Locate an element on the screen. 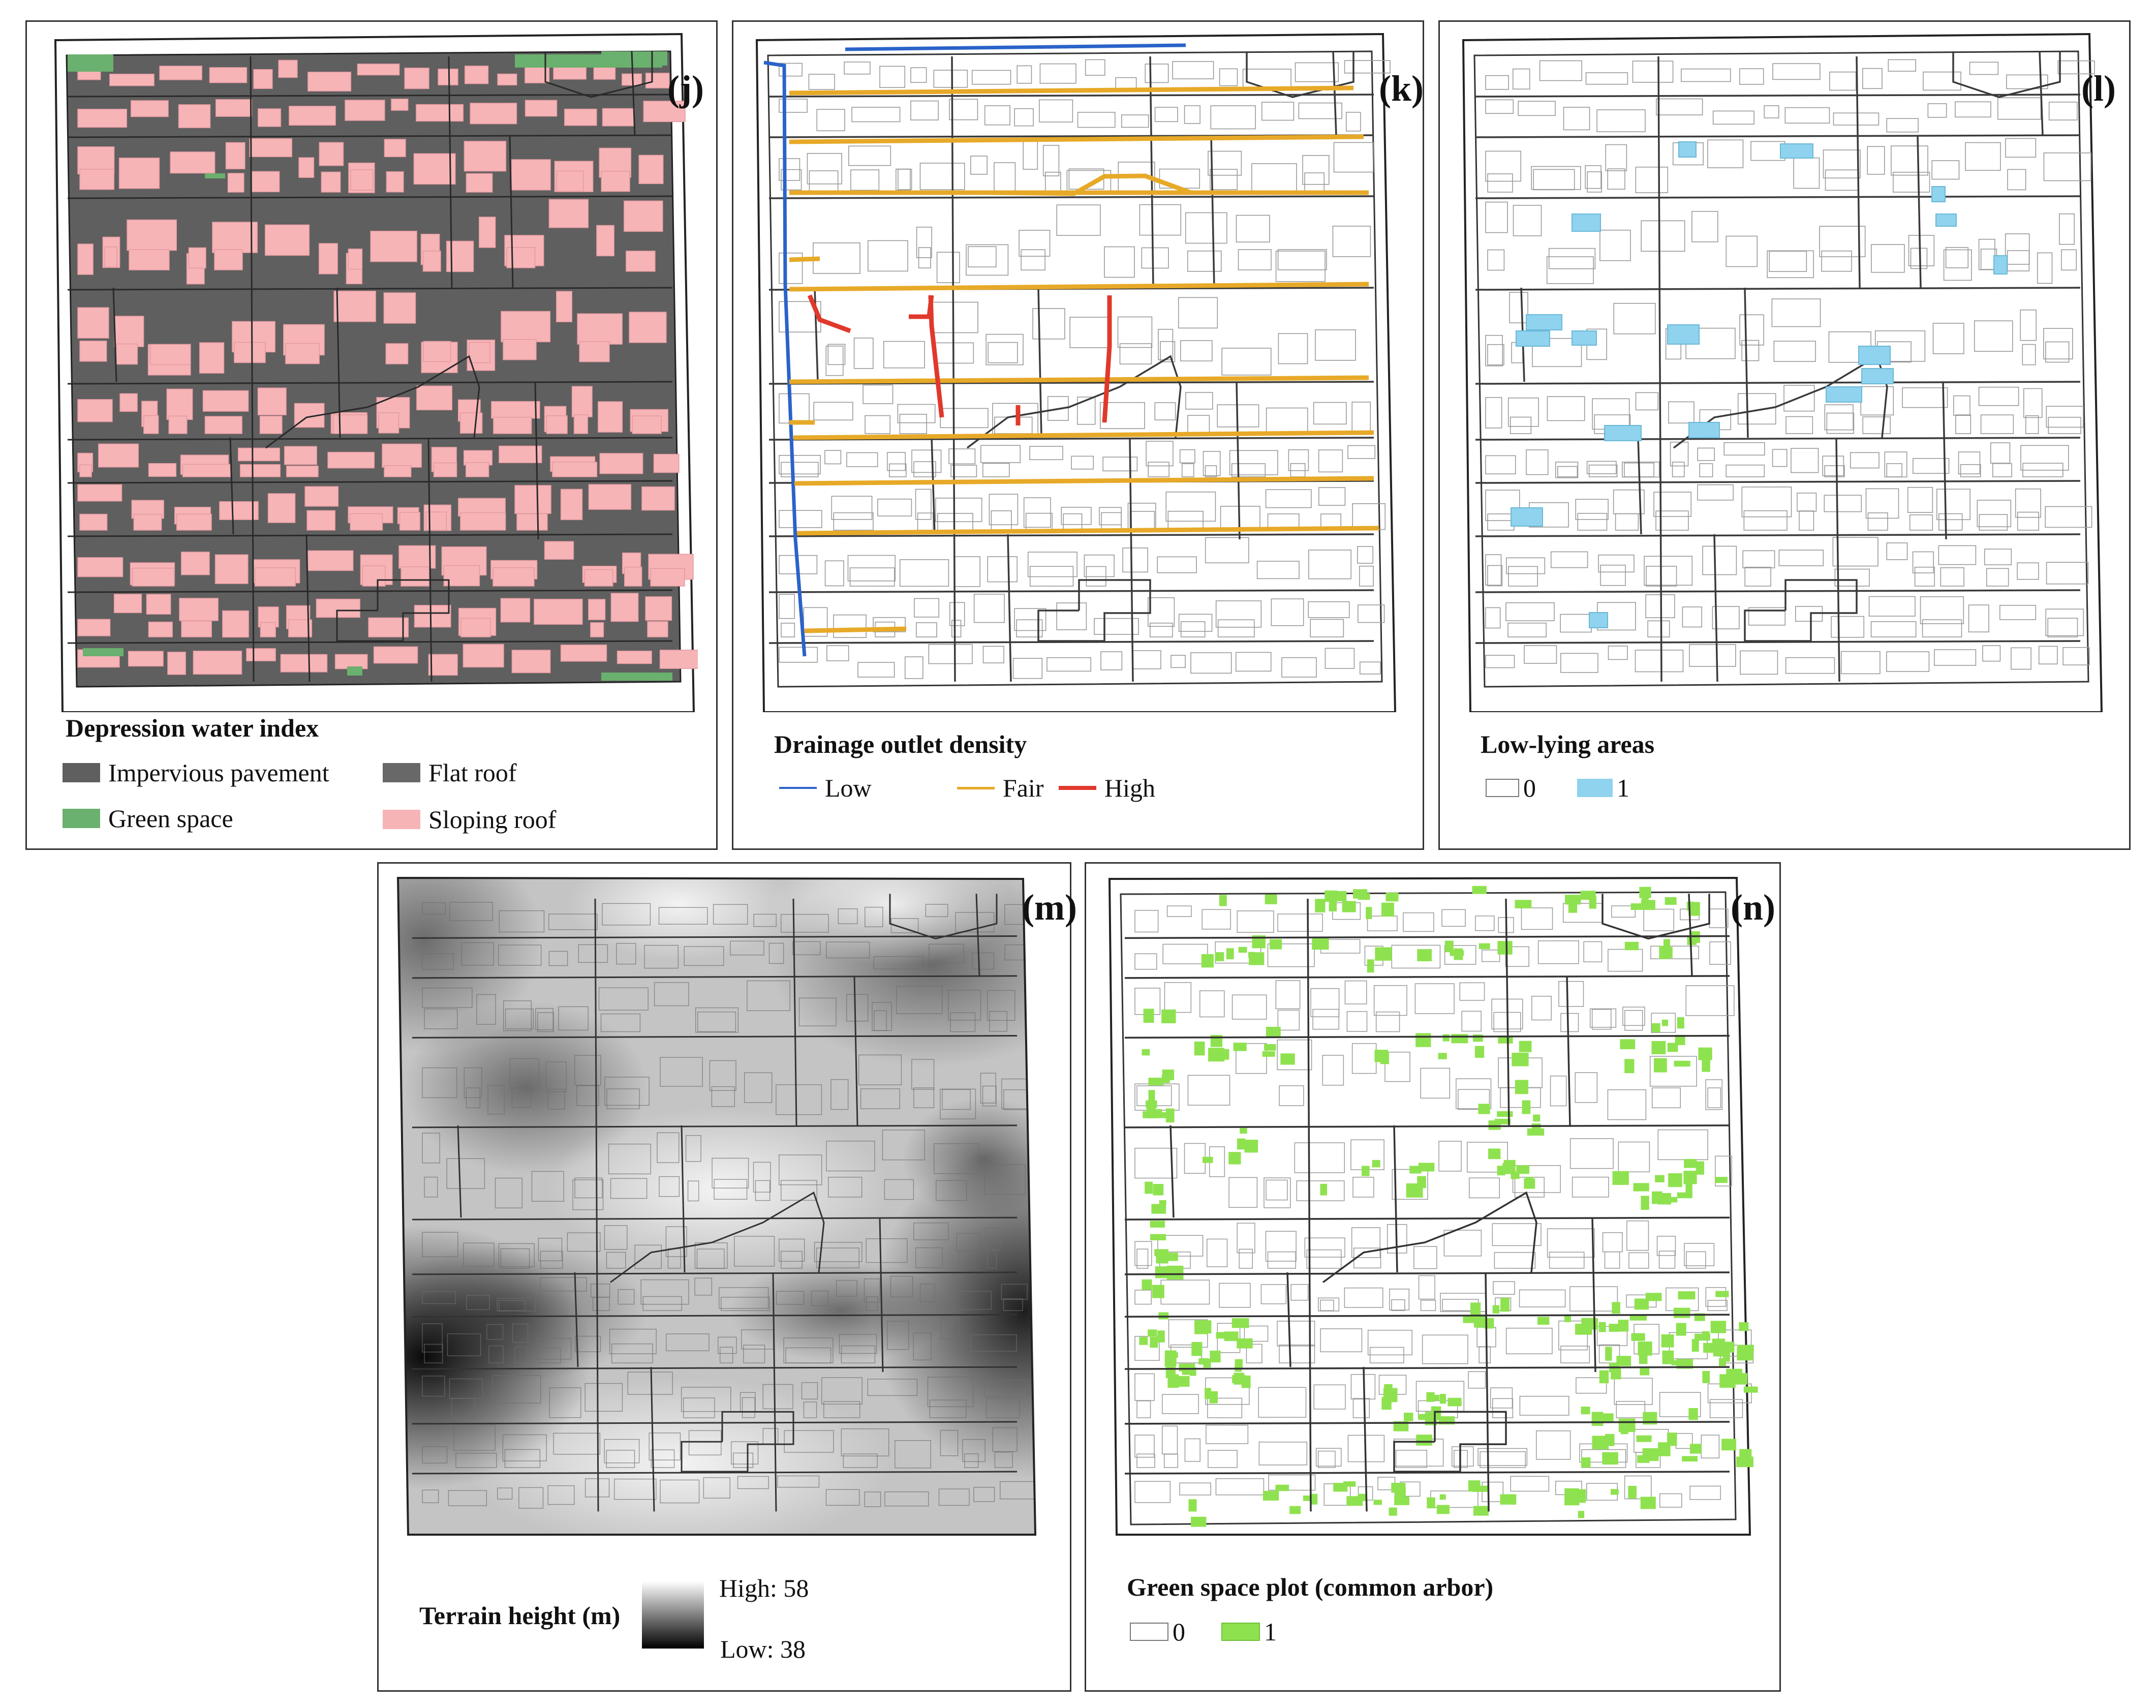 Image resolution: width=2156 pixels, height=1708 pixels. legend-item-sloping-roof: Sloping roof is located at coordinates (470, 819).